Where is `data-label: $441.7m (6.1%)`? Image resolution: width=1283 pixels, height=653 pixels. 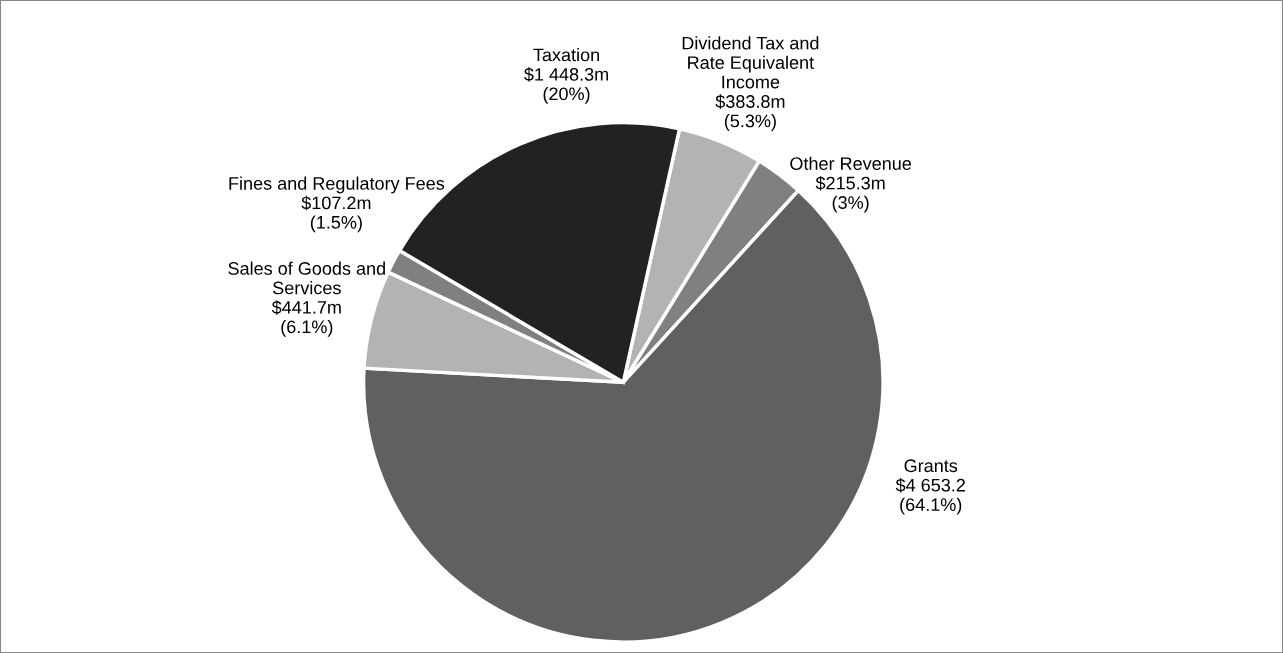
data-label: $441.7m (6.1%) is located at coordinates (306, 318).